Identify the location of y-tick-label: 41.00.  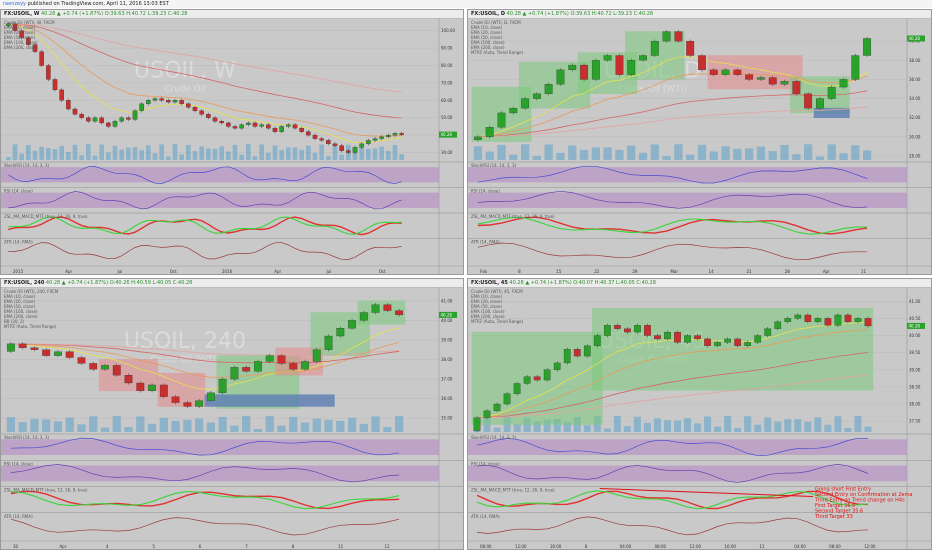
(915, 301).